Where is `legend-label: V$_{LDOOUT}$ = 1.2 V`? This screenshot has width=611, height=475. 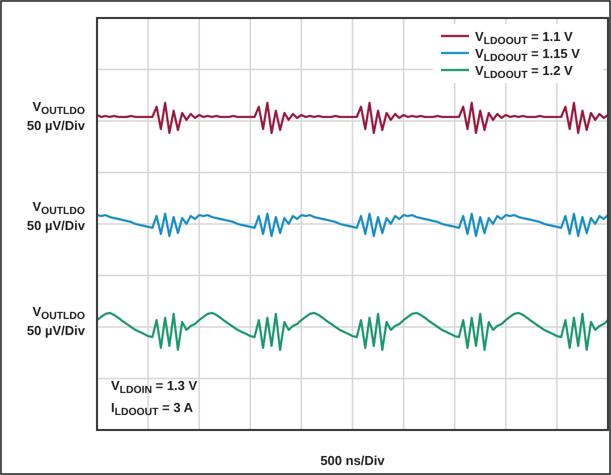
legend-label: V$_{LDOOUT}$ = 1.2 V is located at coordinates (524, 71).